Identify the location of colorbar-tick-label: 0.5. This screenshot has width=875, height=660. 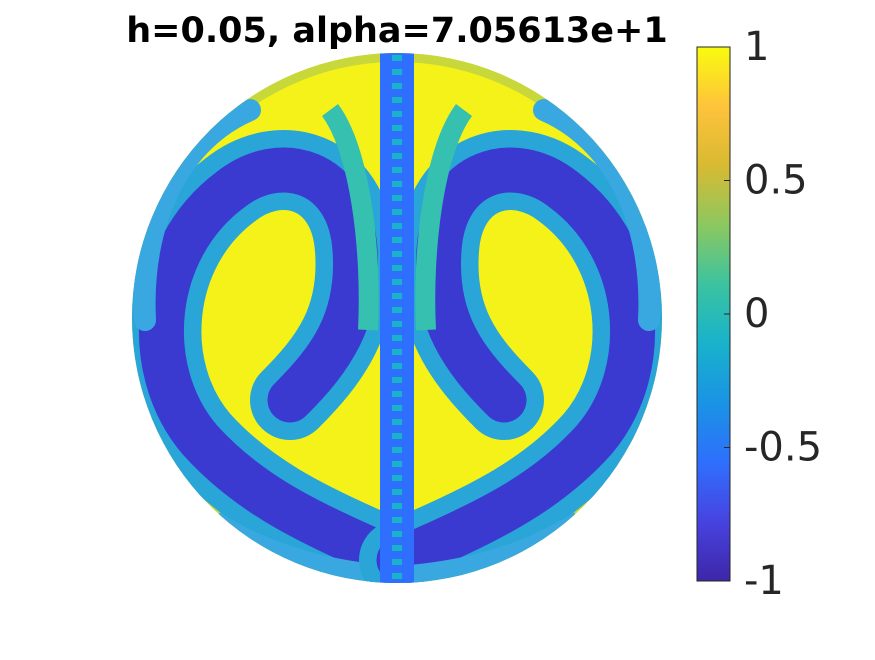
(776, 181).